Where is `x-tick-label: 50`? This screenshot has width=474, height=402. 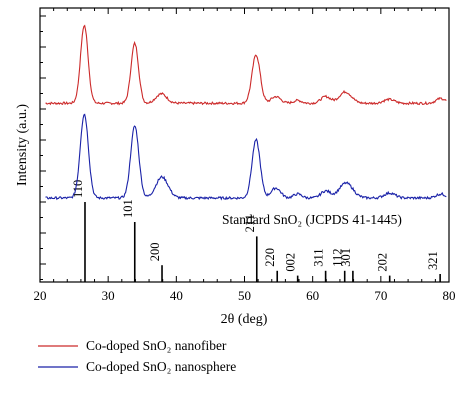
x-tick-label: 50 is located at coordinates (244, 295).